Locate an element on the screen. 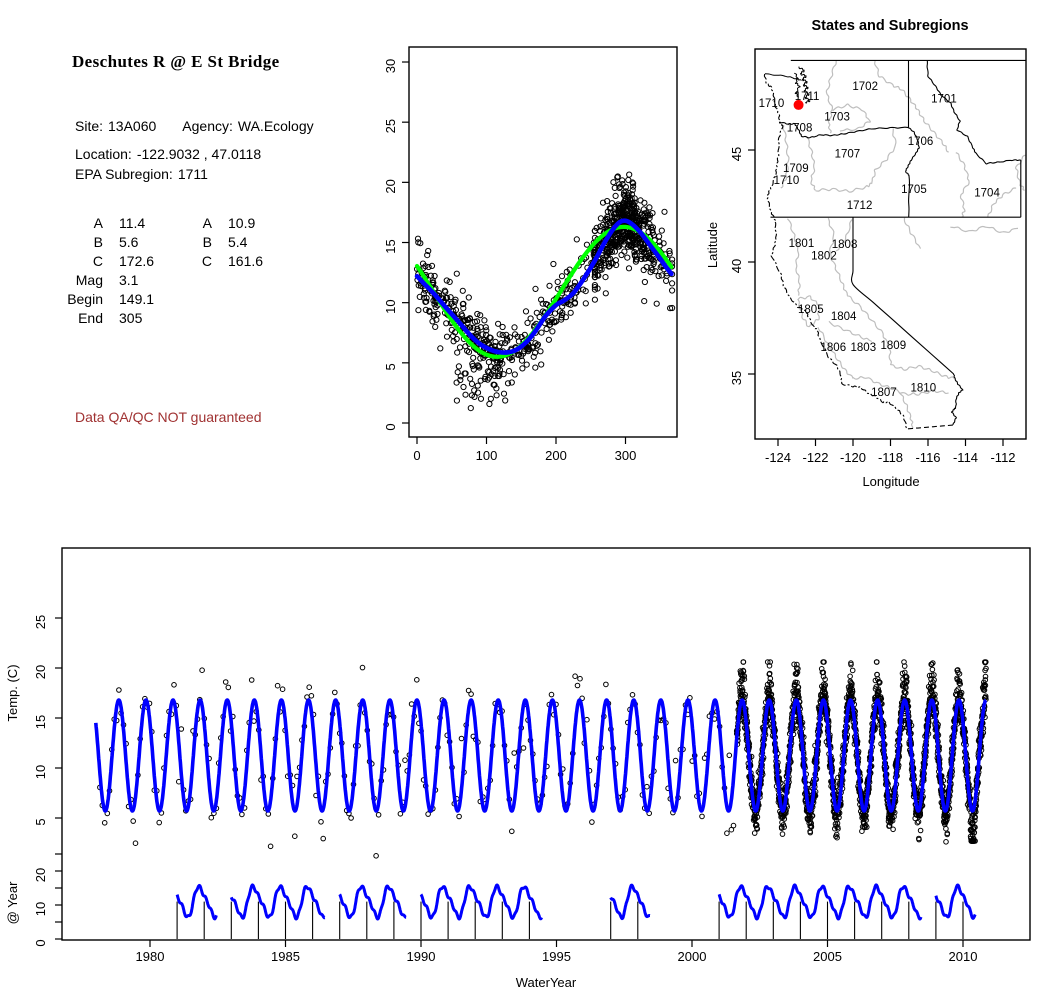 The height and width of the screenshot is (1001, 1038). location-line: Location: -122.9032 , 47.0118 is located at coordinates (168, 154).